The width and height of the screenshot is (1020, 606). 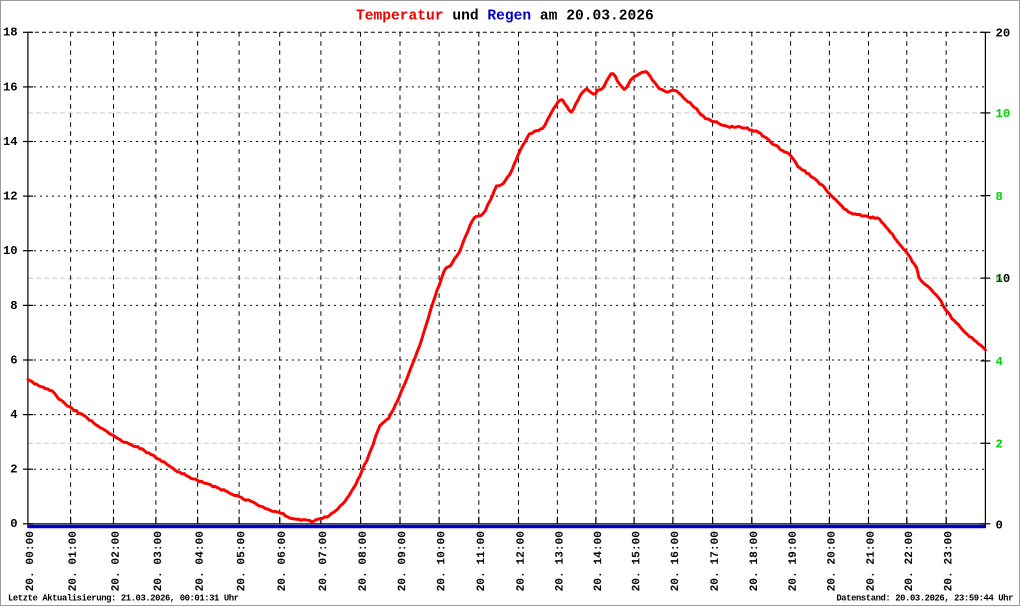 I want to click on svg-text: 20. 09:00, so click(x=403, y=561).